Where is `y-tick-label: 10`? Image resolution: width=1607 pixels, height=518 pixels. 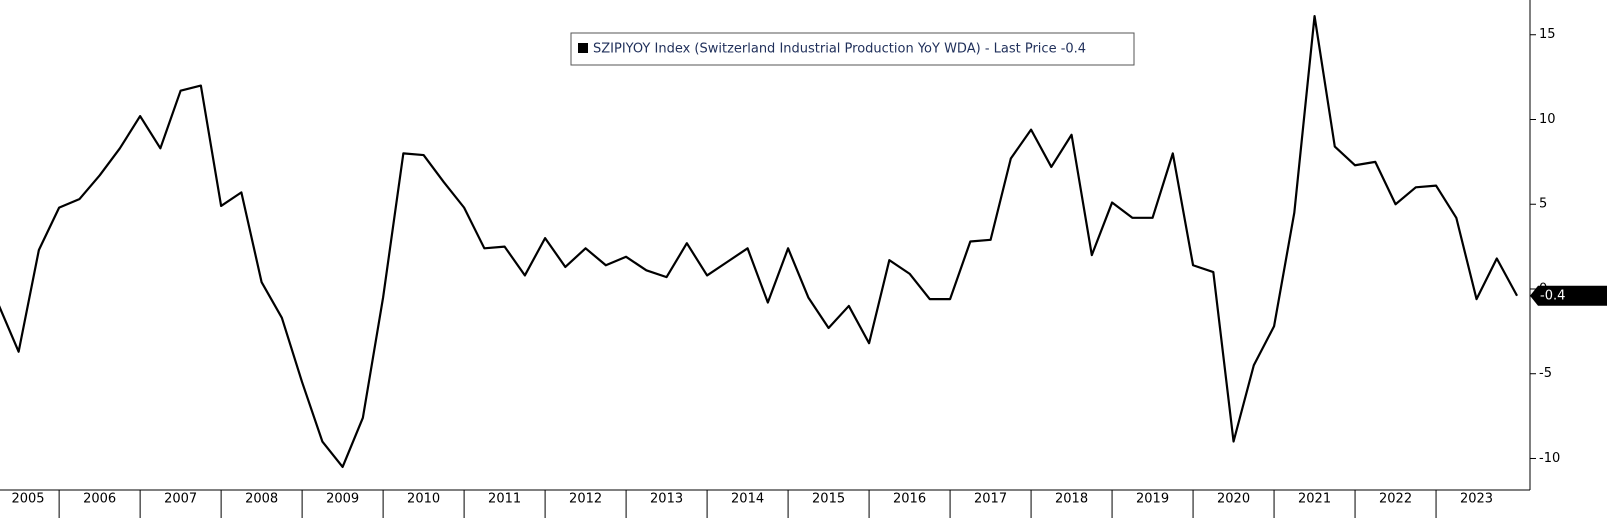 y-tick-label: 10 is located at coordinates (1547, 119).